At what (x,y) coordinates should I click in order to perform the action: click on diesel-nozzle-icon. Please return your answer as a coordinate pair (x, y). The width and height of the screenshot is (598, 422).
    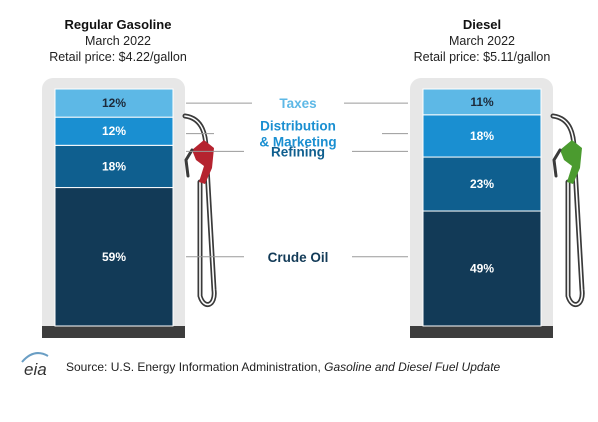
    Looking at the image, I should click on (571, 162).